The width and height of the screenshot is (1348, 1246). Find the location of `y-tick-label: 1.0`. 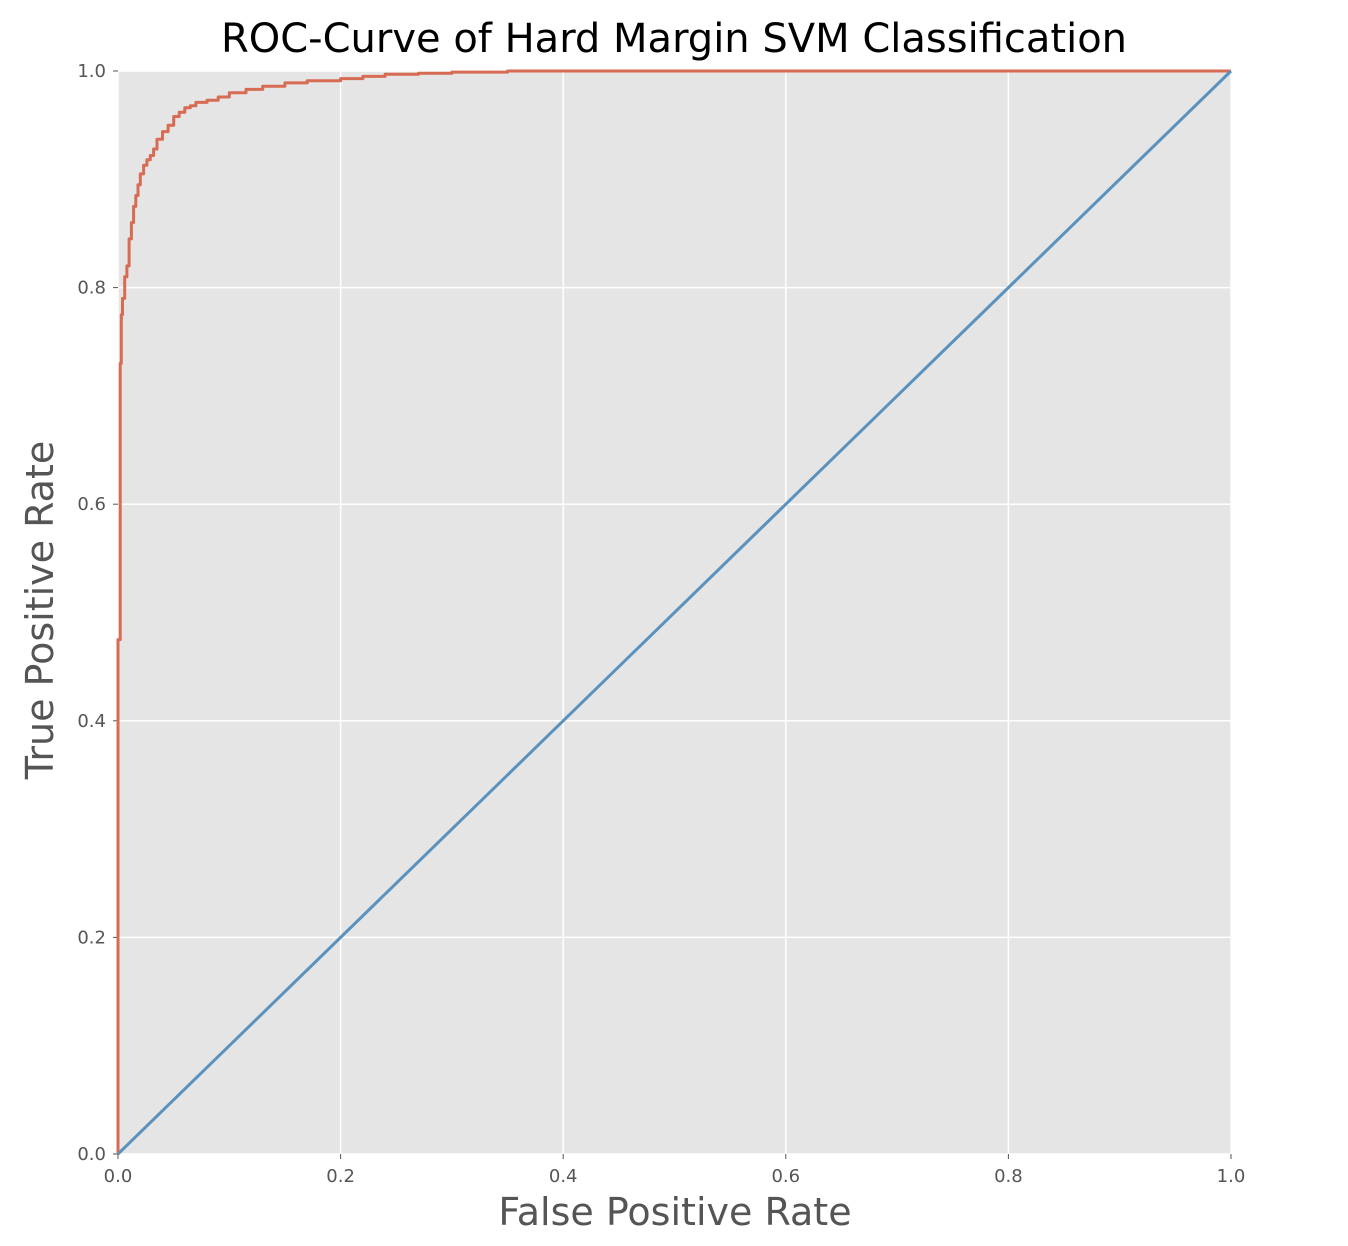

y-tick-label: 1.0 is located at coordinates (91, 71).